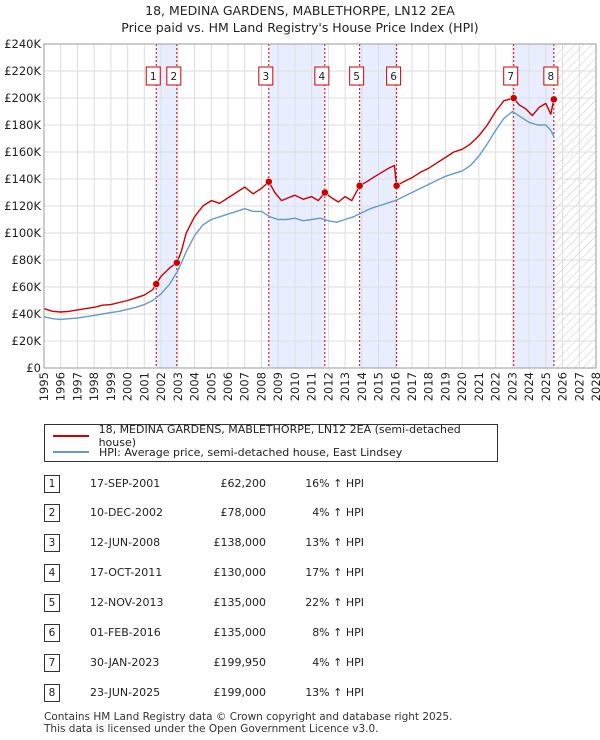 Image resolution: width=600 pixels, height=740 pixels. I want to click on sale-number-label: 2, so click(173, 77).